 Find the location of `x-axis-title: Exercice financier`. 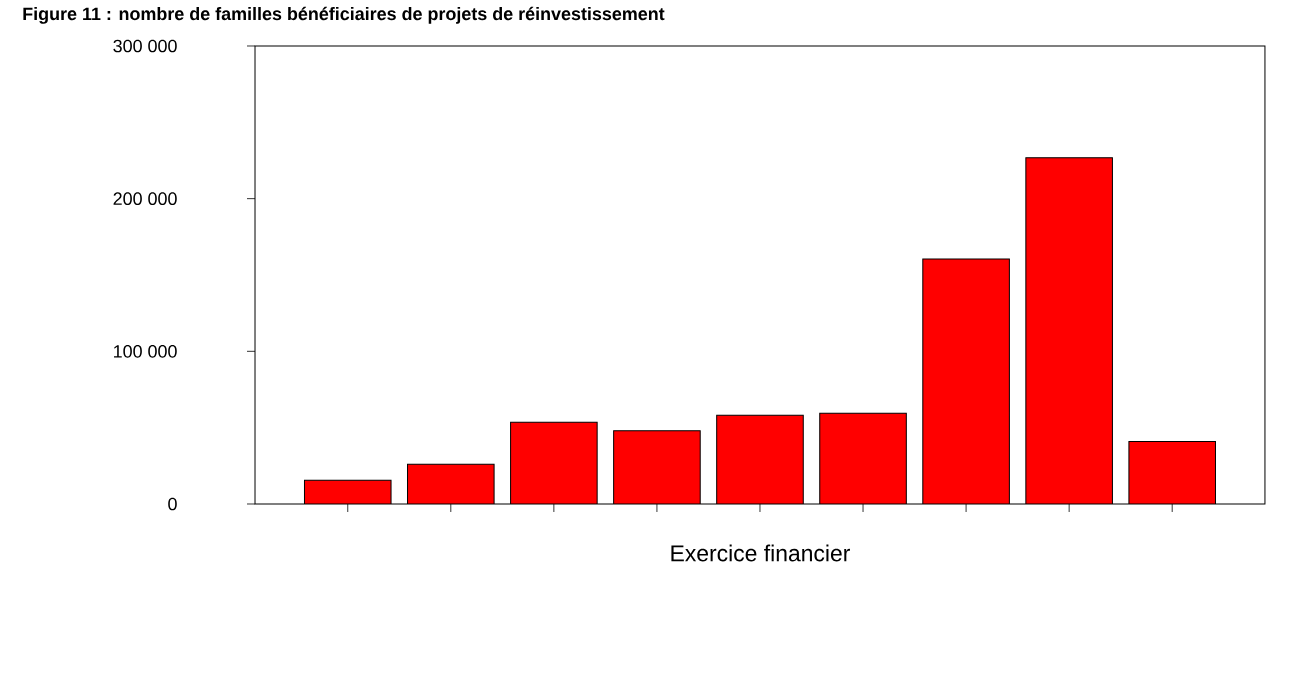

x-axis-title: Exercice financier is located at coordinates (760, 553).